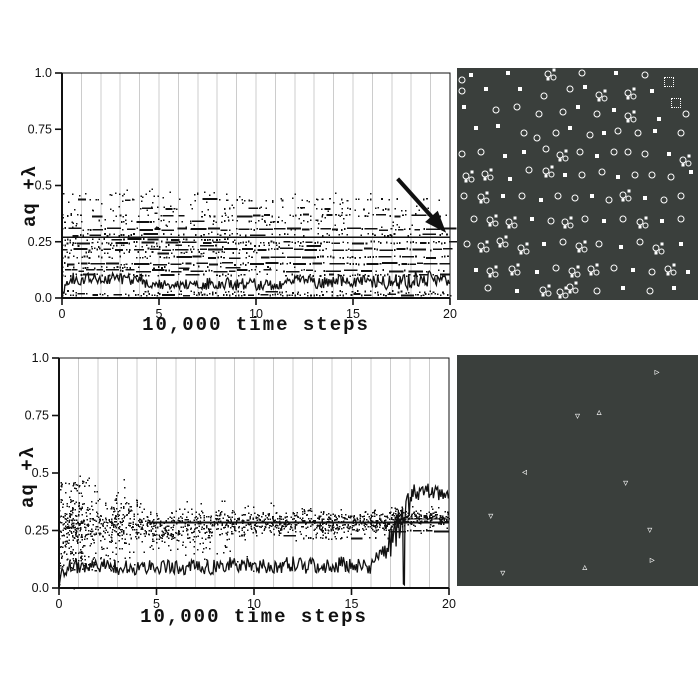  What do you see at coordinates (353, 314) in the screenshot?
I see `x-tick-label: 15` at bounding box center [353, 314].